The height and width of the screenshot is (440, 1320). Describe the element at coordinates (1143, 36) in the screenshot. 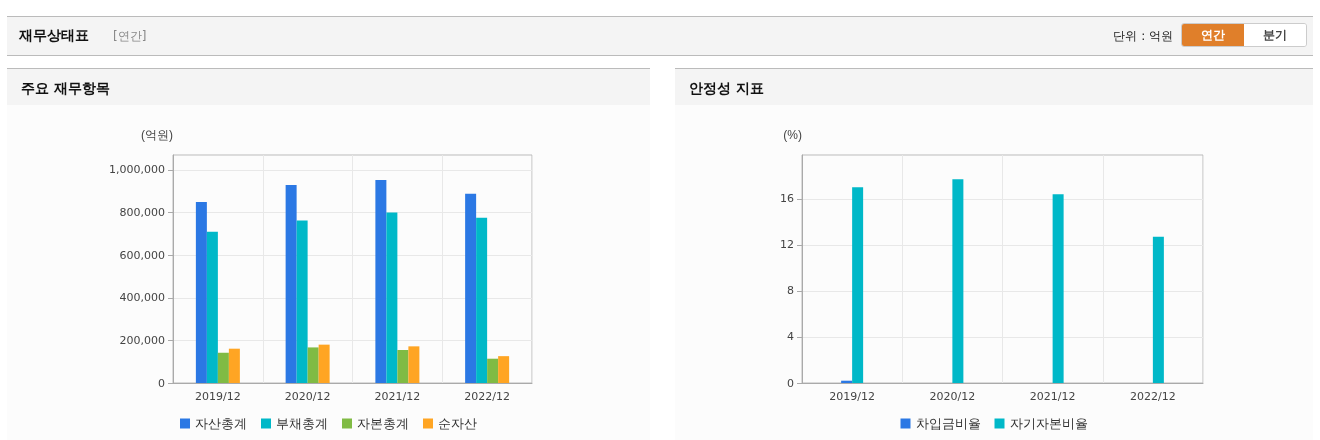

I see `text: 단위 : 억원` at that location.